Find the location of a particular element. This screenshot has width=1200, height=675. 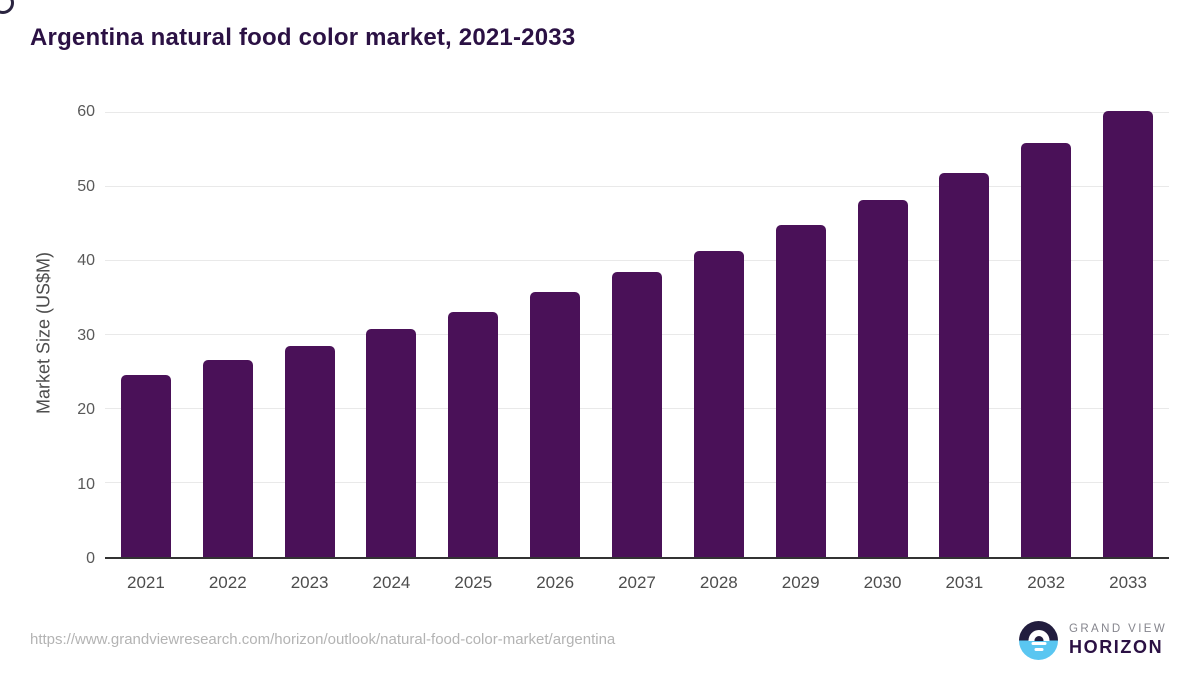

bar-2024 is located at coordinates (391, 442).